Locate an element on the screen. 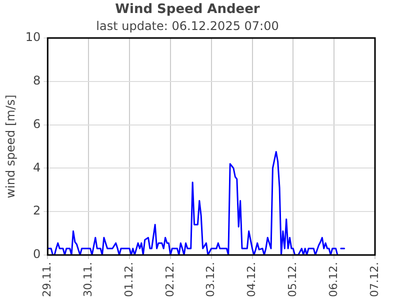 The width and height of the screenshot is (395, 300). chart-title: Wind Speed Andeer is located at coordinates (187, 10).